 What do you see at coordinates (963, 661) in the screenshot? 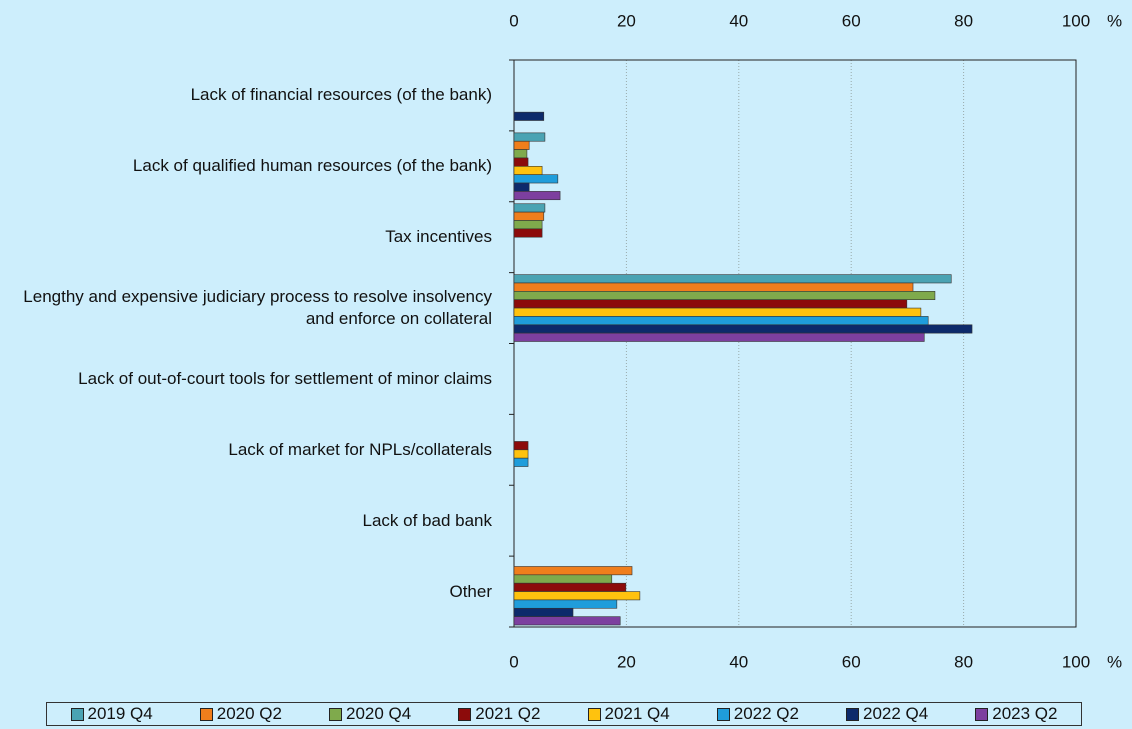
I see `x-tick-label-bottom: 80` at bounding box center [963, 661].